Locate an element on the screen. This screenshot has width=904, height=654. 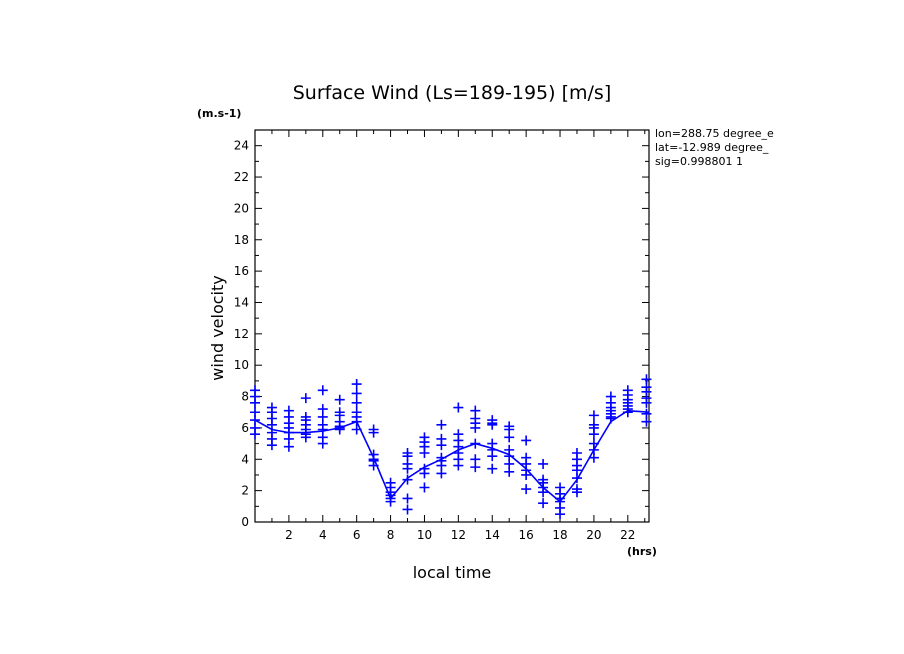
mean-line is located at coordinates (452, 456).